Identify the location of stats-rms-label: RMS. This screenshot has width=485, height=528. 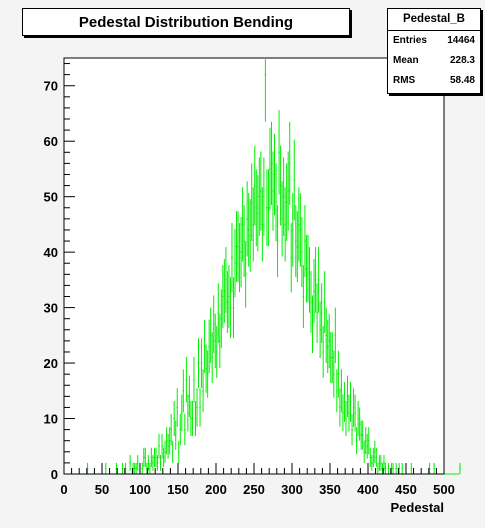
(404, 80).